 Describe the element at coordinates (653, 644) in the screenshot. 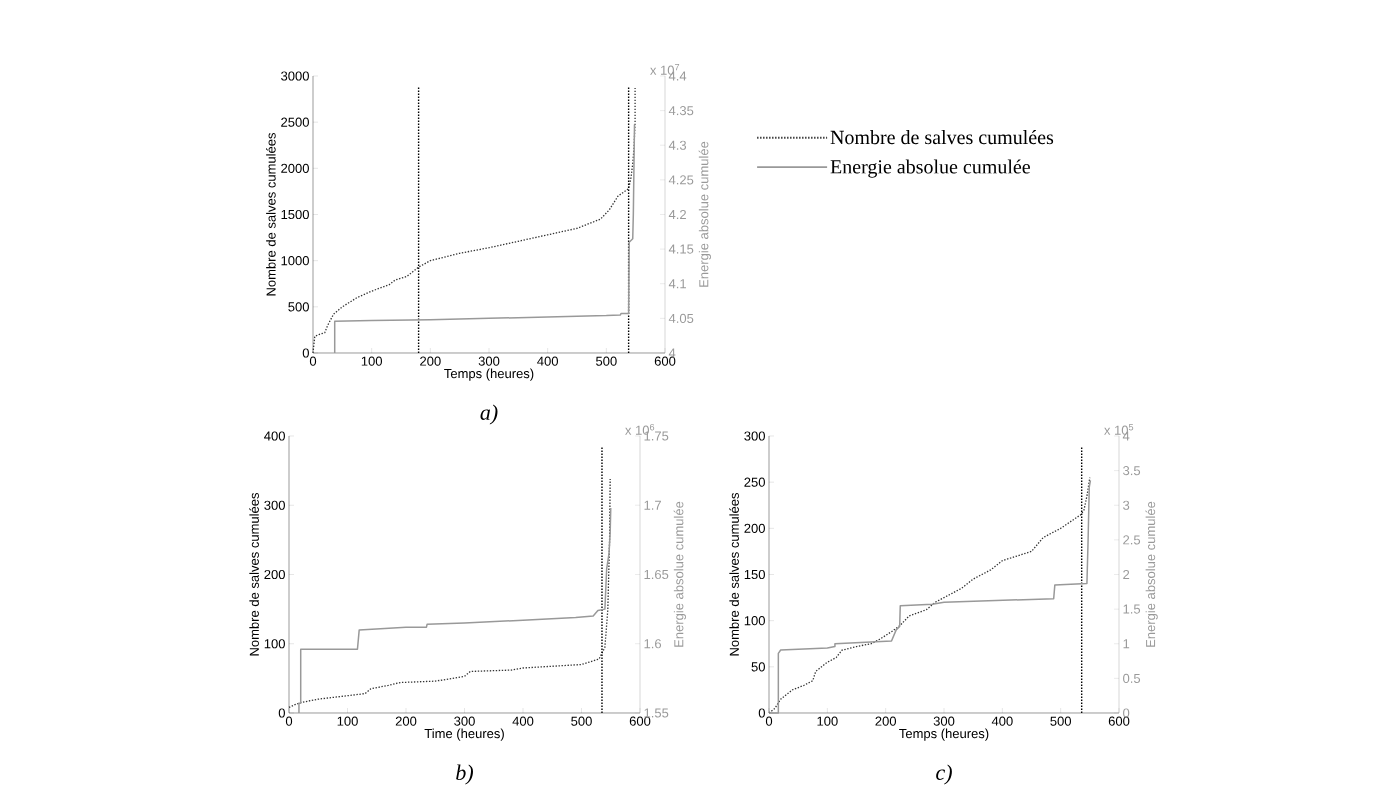

I see `y2-tick-label: 1.6` at that location.